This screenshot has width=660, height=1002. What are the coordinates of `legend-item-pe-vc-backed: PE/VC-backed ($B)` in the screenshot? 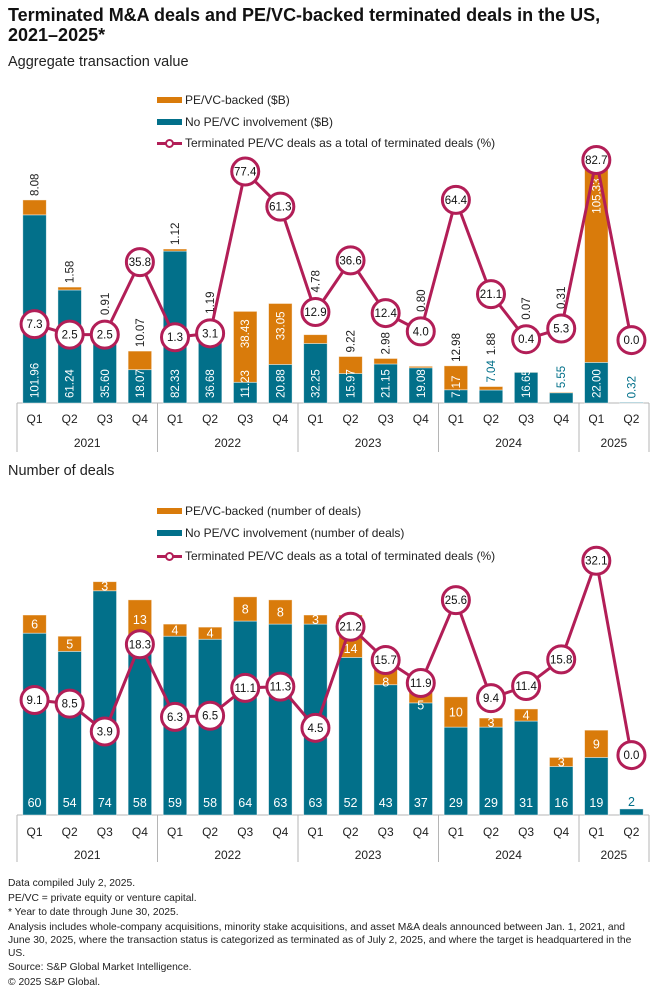 It's located at (223, 100).